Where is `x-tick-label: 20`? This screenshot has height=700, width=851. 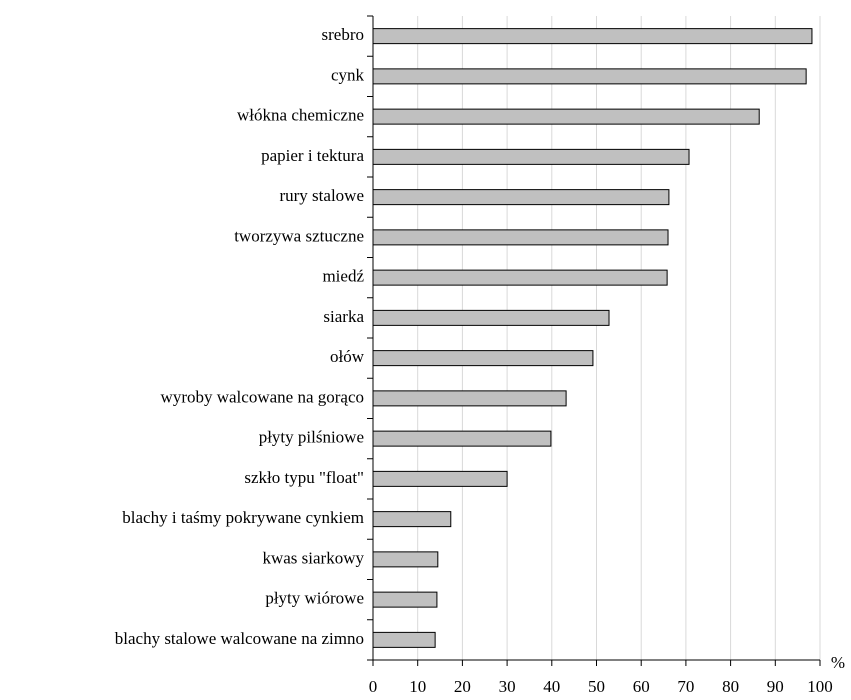
x-tick-label: 20 is located at coordinates (462, 686).